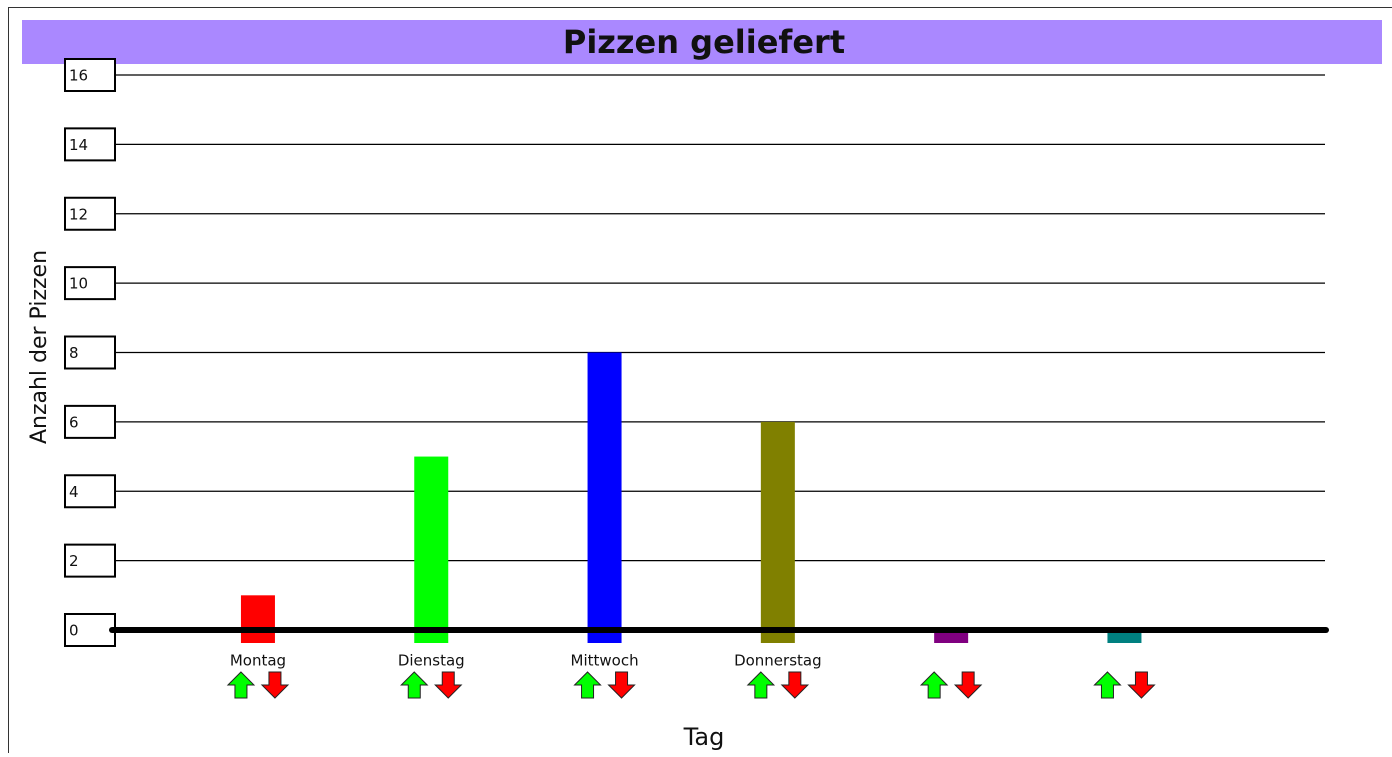  I want to click on y-tick-label: 8, so click(74, 353).